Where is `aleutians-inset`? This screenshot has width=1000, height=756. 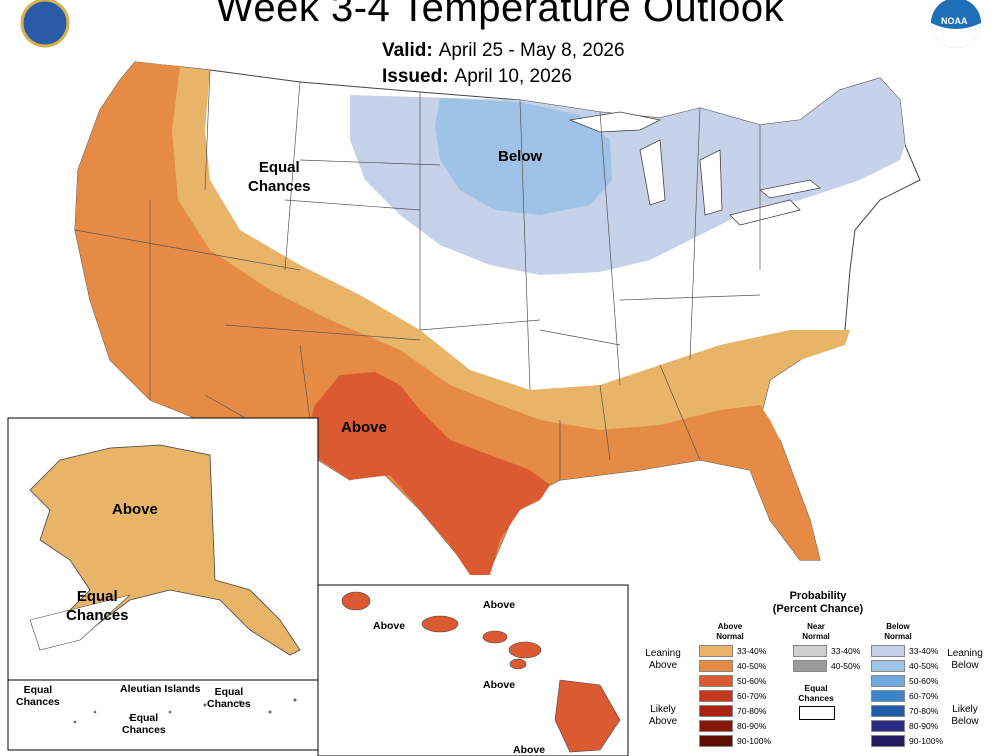 aleutians-inset is located at coordinates (163, 715).